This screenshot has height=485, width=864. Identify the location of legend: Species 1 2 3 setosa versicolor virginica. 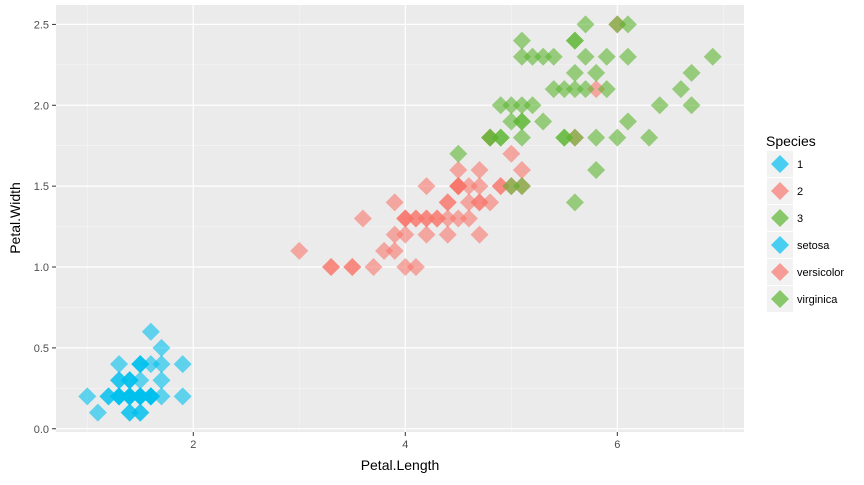
(805, 222).